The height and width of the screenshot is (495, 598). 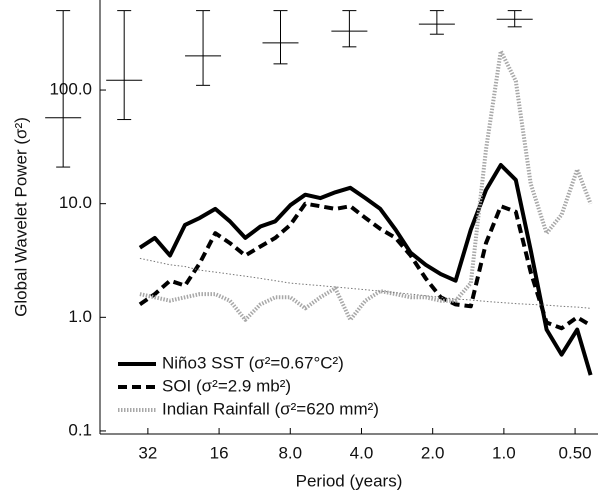 What do you see at coordinates (219, 452) in the screenshot?
I see `x-tick-label: 16` at bounding box center [219, 452].